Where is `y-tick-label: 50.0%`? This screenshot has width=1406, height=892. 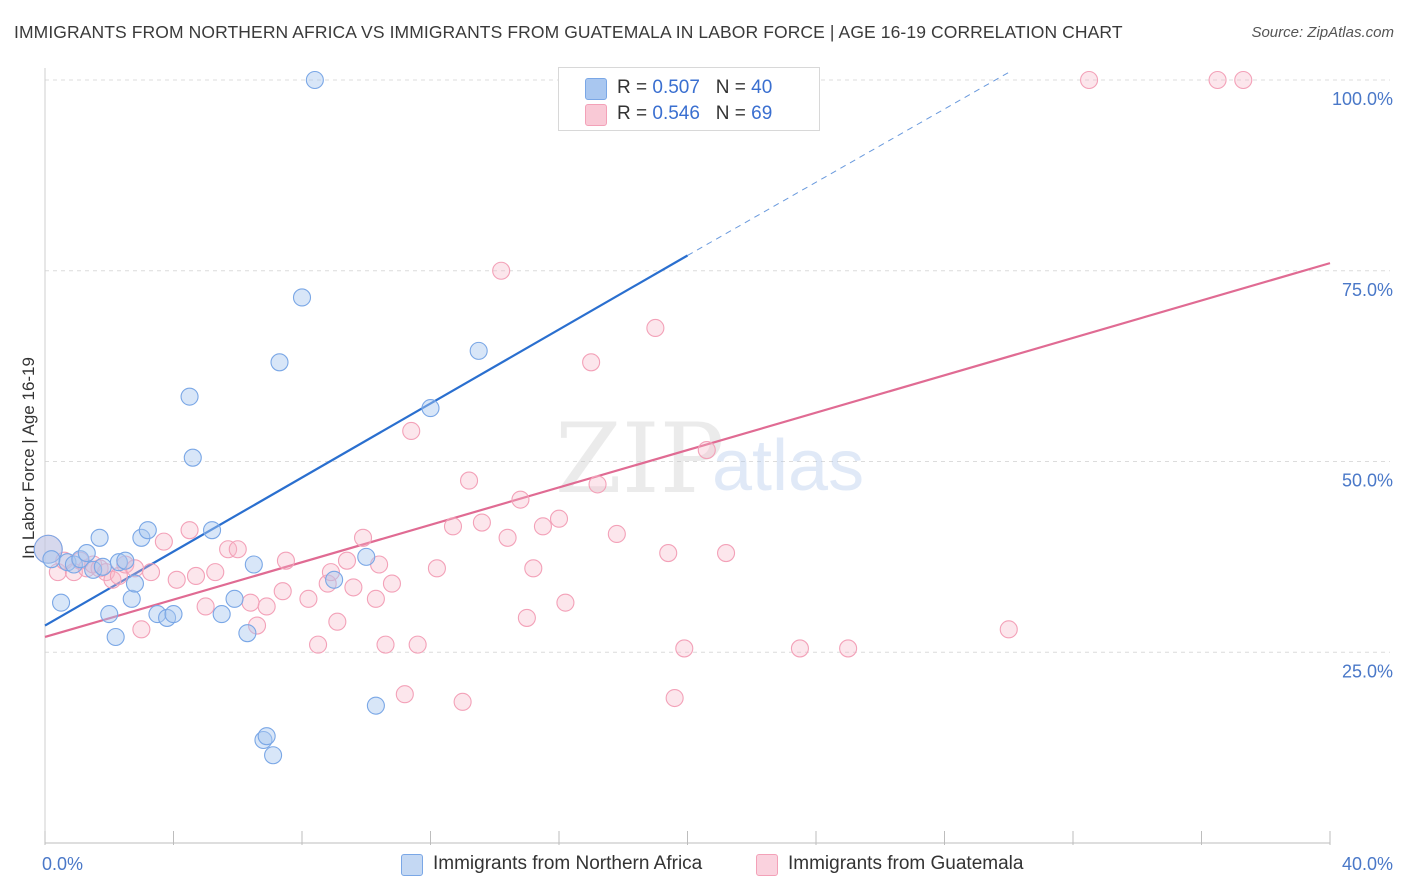 y-tick-label: 50.0% is located at coordinates (1367, 481).